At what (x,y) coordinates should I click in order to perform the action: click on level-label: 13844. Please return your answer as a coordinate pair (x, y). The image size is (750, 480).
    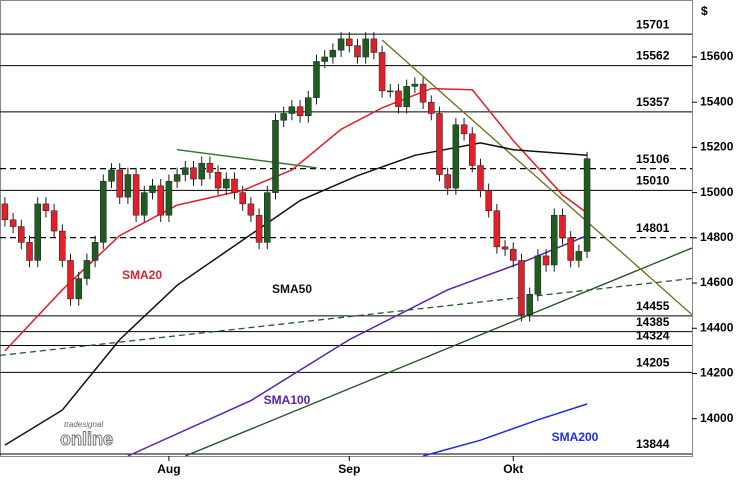
    Looking at the image, I should click on (653, 444).